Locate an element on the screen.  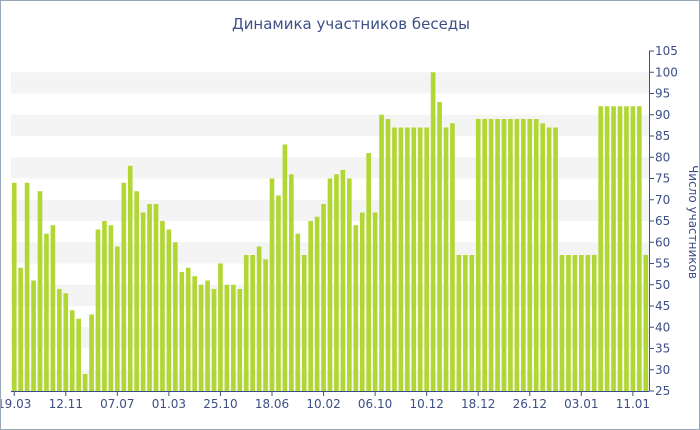
x-tick-label: 12.11 is located at coordinates (66, 404).